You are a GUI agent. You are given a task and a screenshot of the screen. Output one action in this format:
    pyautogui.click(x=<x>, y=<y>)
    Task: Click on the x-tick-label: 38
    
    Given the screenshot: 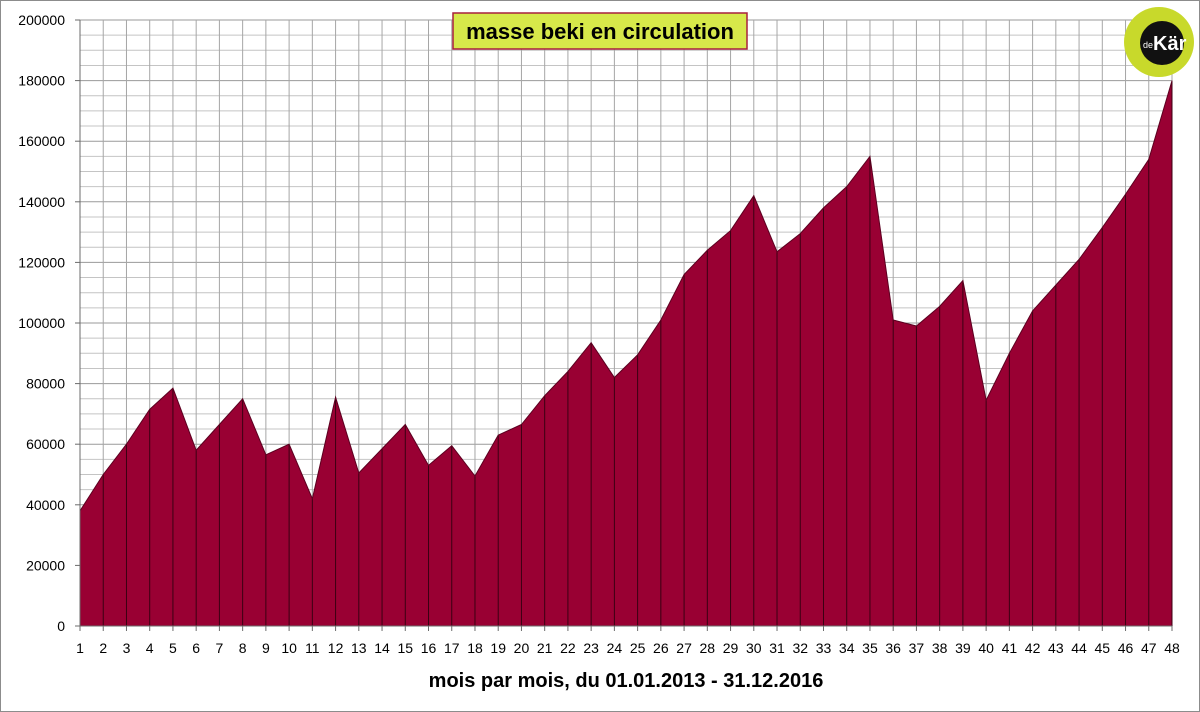 What is the action you would take?
    pyautogui.click(x=940, y=648)
    